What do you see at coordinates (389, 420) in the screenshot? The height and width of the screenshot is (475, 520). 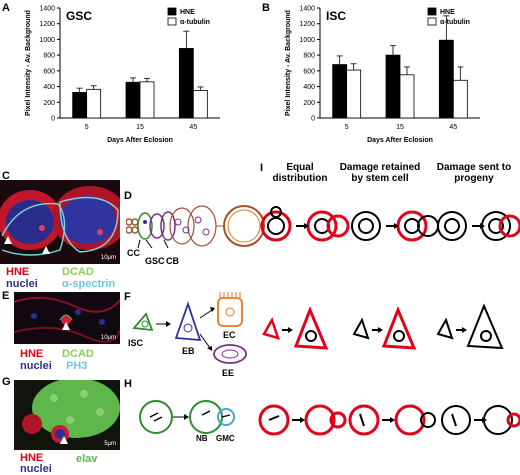 I see `model-neuroblast-row` at bounding box center [389, 420].